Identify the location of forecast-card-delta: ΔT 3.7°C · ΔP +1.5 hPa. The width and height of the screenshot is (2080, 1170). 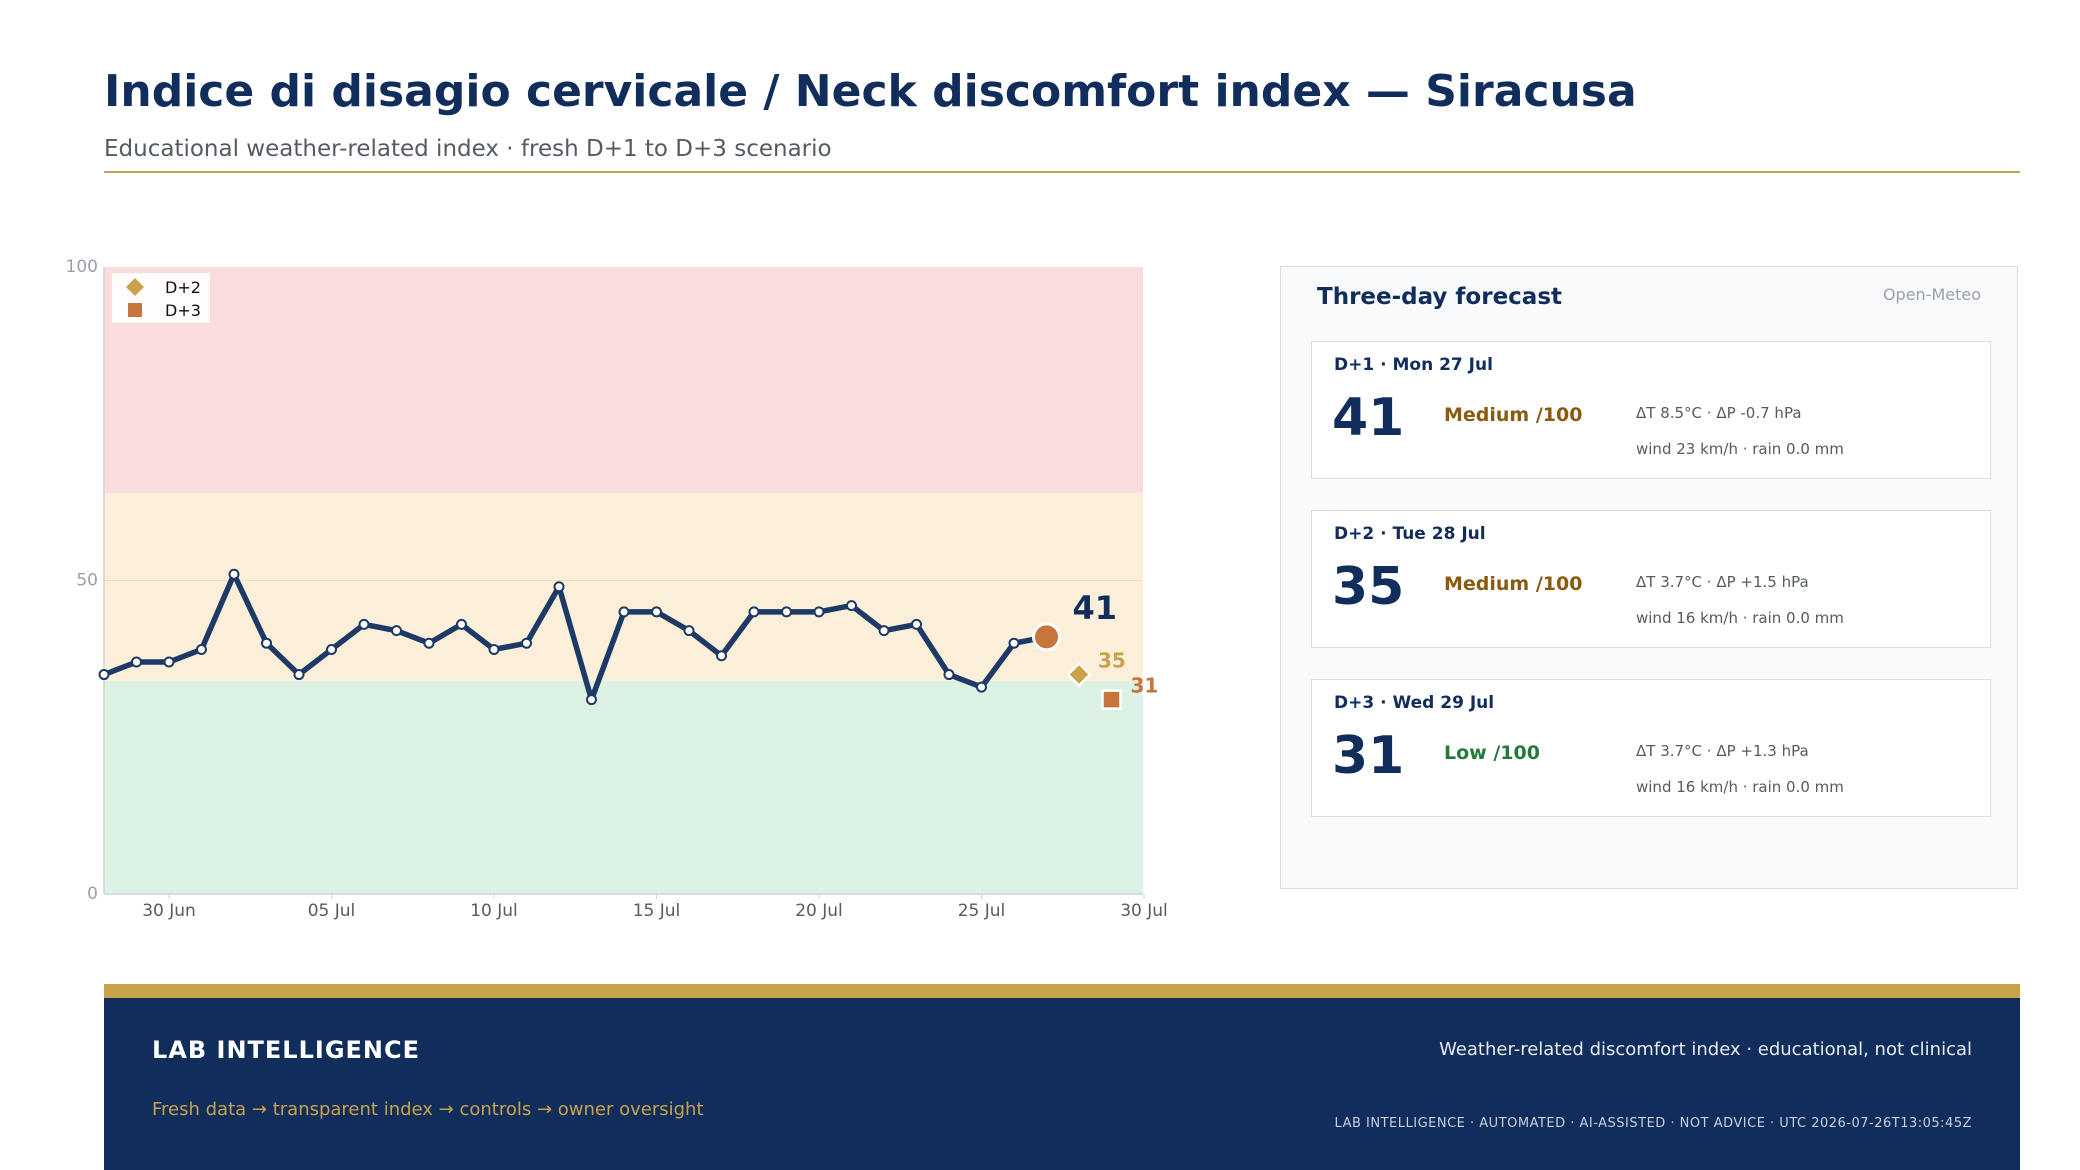
(1722, 582).